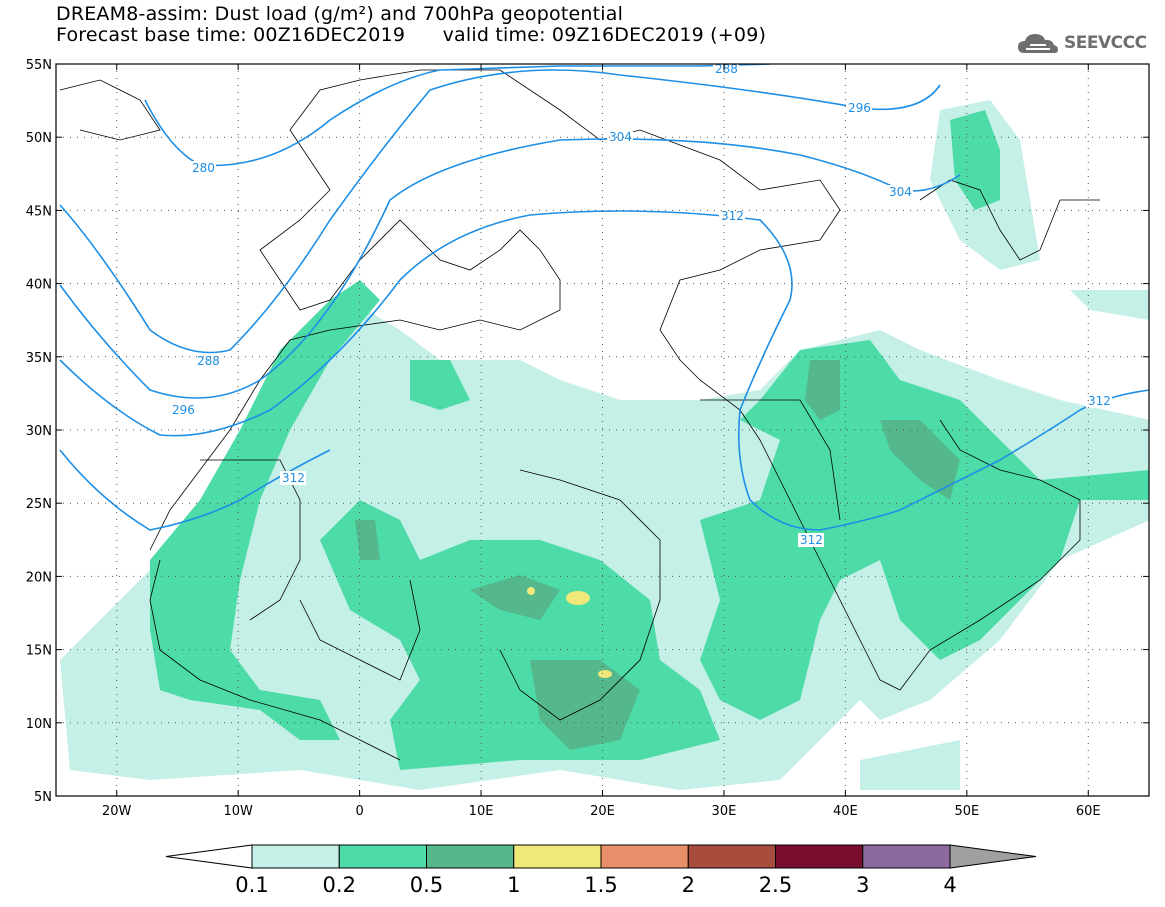 This screenshot has height=907, width=1165. What do you see at coordinates (339, 885) in the screenshot?
I see `colorbar-label: 0.2` at bounding box center [339, 885].